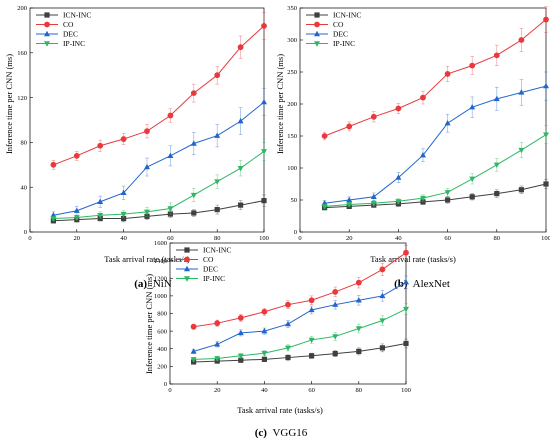  I want to click on caption-name-alexnet: AlexNet, so click(431, 284).